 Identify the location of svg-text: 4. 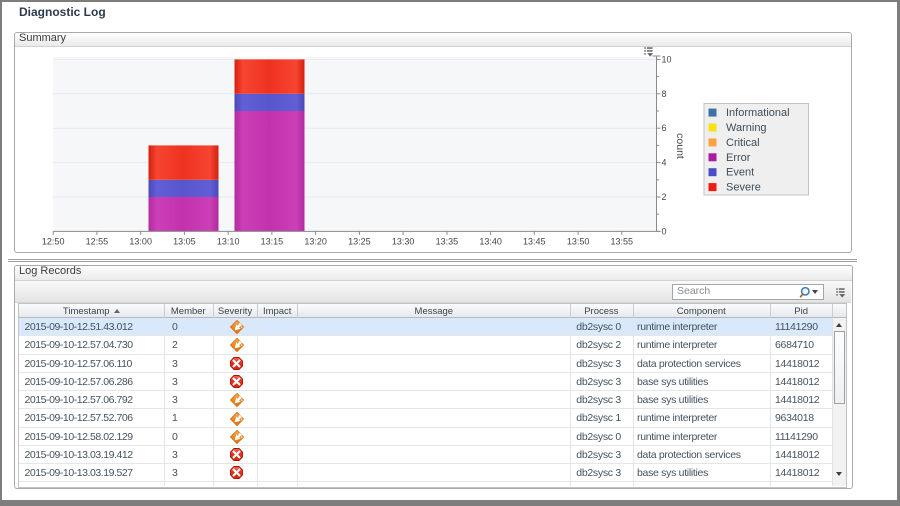
(664, 163).